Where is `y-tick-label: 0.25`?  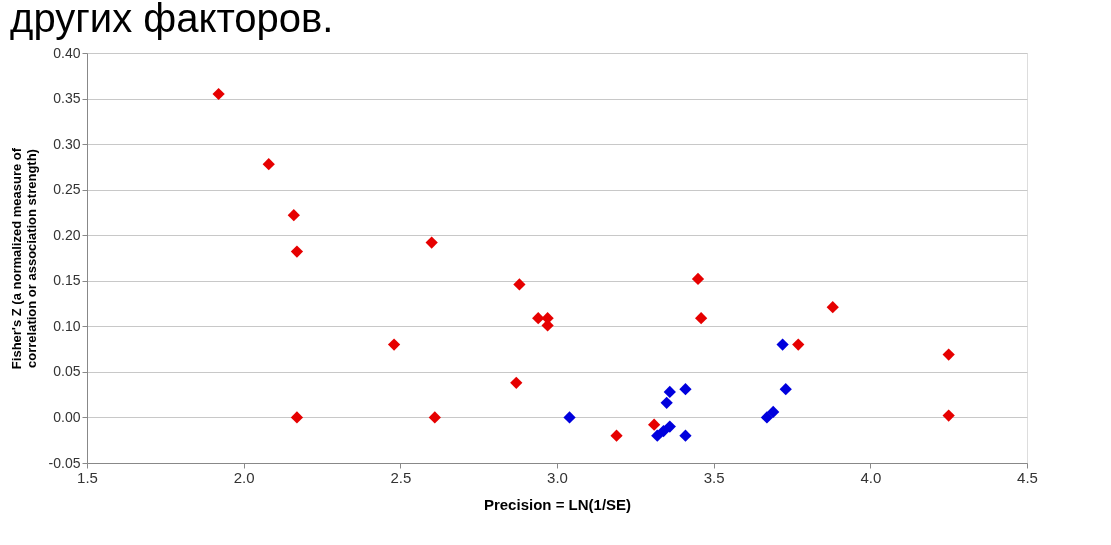
y-tick-label: 0.25 is located at coordinates (67, 189).